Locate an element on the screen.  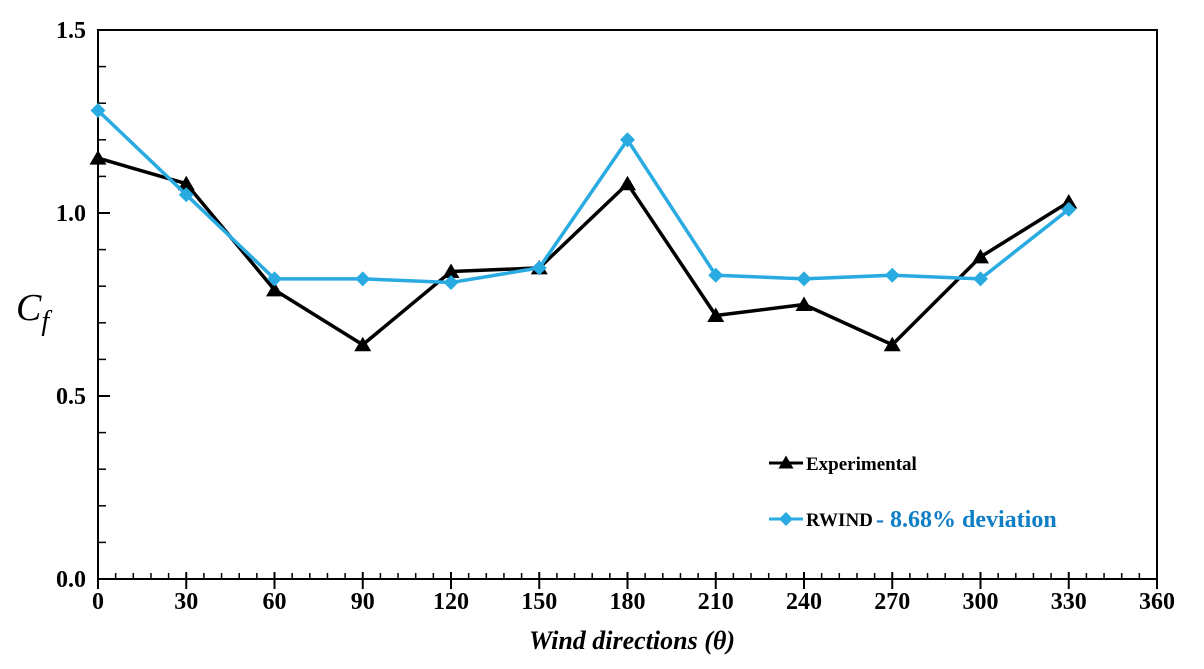
x-tick-label: 30 is located at coordinates (186, 602).